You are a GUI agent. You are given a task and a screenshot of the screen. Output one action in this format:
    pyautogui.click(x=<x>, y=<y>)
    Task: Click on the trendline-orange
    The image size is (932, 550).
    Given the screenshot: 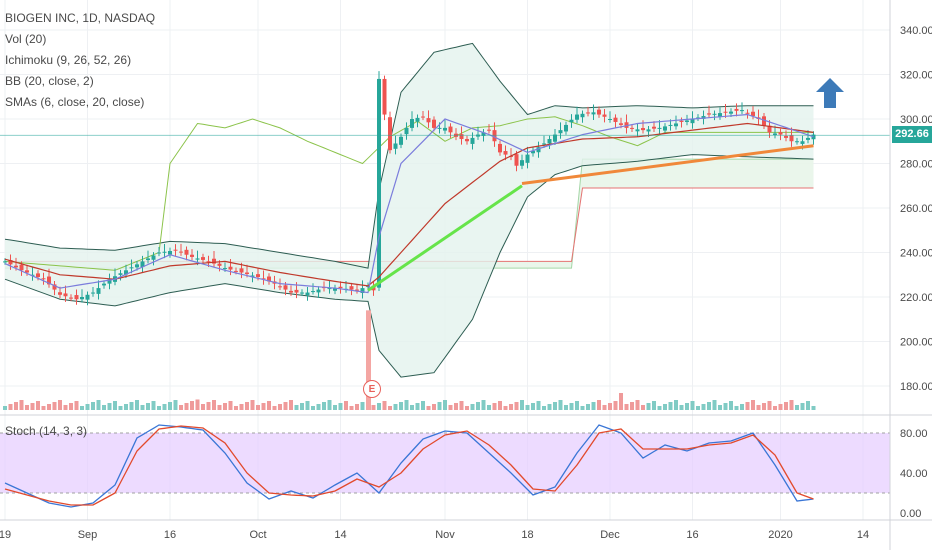 What is the action you would take?
    pyautogui.click(x=667, y=165)
    